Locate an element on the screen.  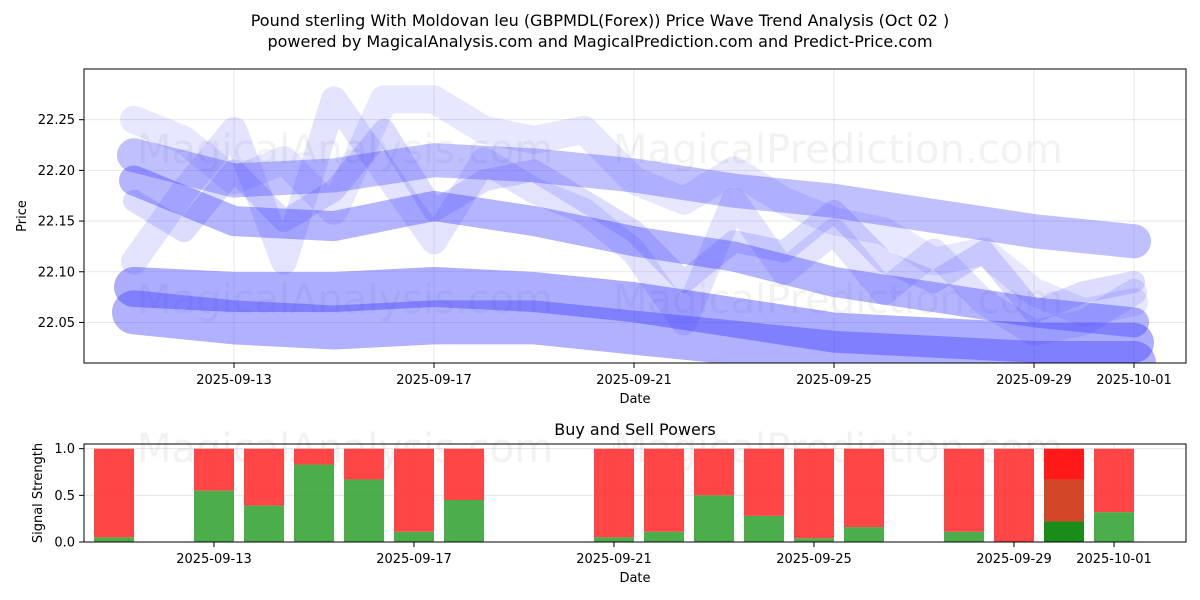
power-x-tick-label: 2025-10-01 is located at coordinates (1114, 559).